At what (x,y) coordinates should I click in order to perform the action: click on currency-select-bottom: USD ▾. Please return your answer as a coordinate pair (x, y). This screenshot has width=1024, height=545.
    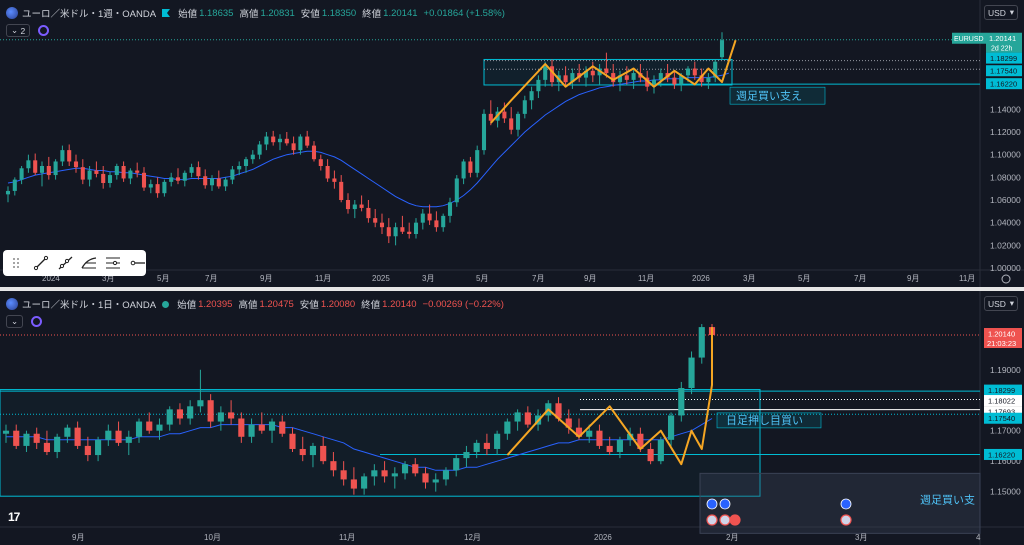
    Looking at the image, I should click on (1001, 303).